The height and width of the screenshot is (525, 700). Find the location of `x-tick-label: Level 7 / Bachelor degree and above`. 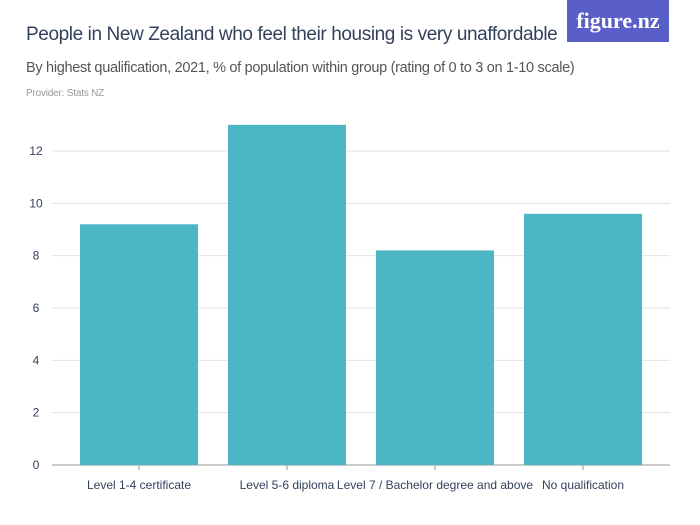

x-tick-label: Level 7 / Bachelor degree and above is located at coordinates (435, 485).